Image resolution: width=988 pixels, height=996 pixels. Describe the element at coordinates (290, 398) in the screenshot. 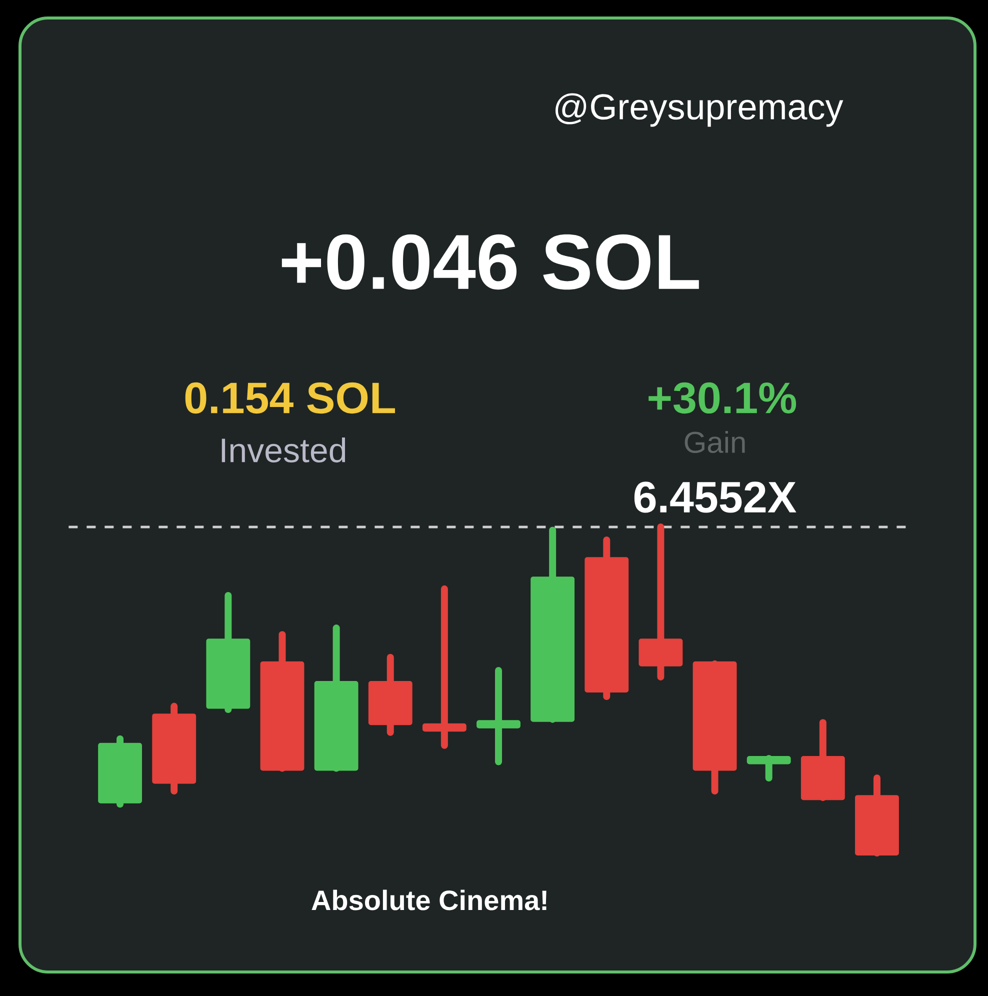

I see `text: 0.154 SOL` at that location.